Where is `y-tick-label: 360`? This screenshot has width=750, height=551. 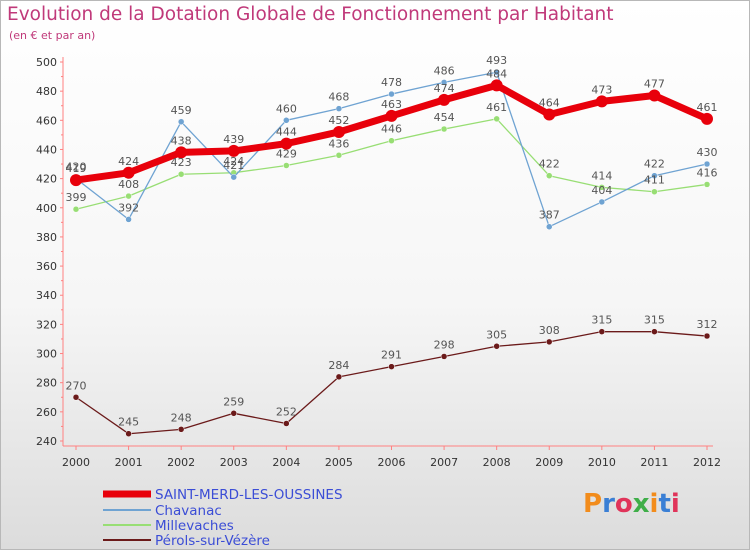
y-tick-label: 360 is located at coordinates (46, 266).